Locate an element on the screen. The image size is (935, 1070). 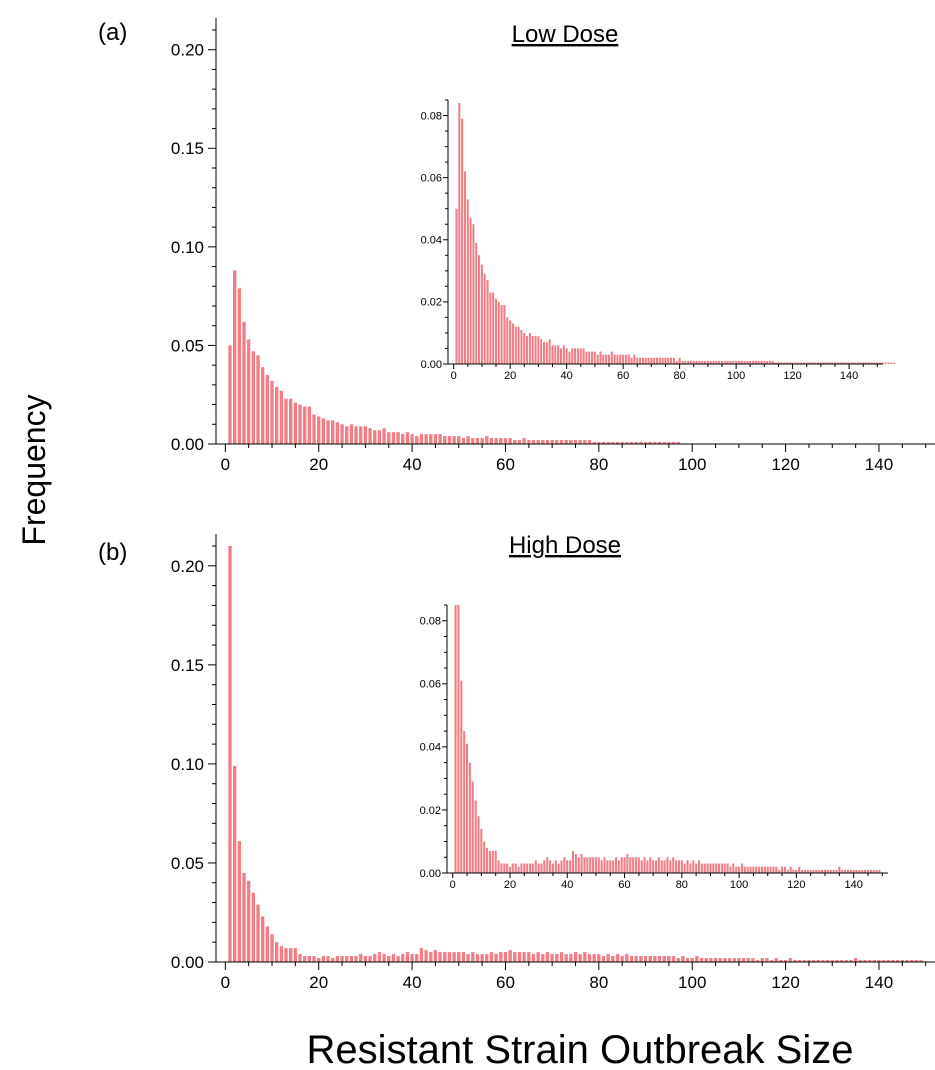
panel-b-main-x-tick-label: 100 is located at coordinates (692, 982).